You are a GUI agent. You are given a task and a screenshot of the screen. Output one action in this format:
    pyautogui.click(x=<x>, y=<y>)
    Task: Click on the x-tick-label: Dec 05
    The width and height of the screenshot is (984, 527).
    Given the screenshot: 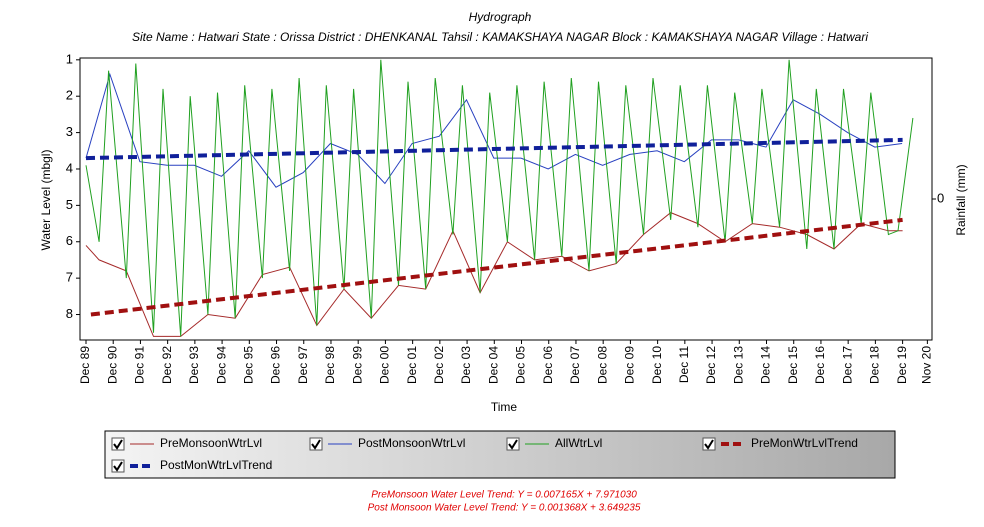 What is the action you would take?
    pyautogui.click(x=521, y=365)
    